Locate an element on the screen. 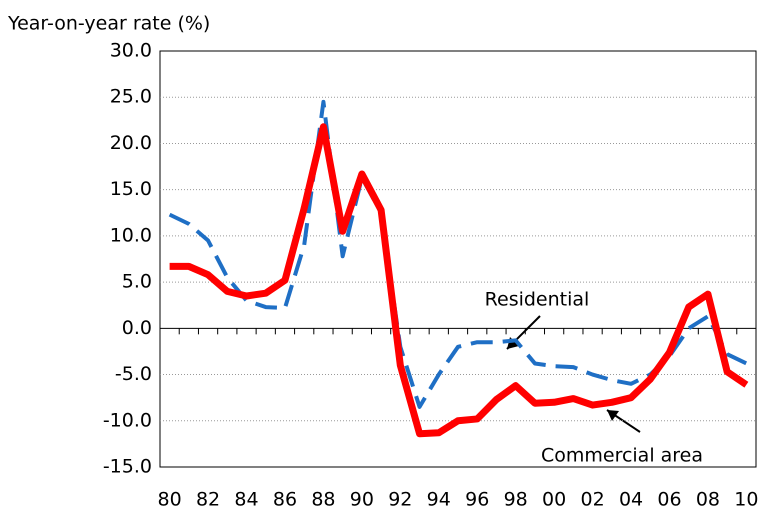 The height and width of the screenshot is (523, 769). x-tick-label: 02 is located at coordinates (592, 500).